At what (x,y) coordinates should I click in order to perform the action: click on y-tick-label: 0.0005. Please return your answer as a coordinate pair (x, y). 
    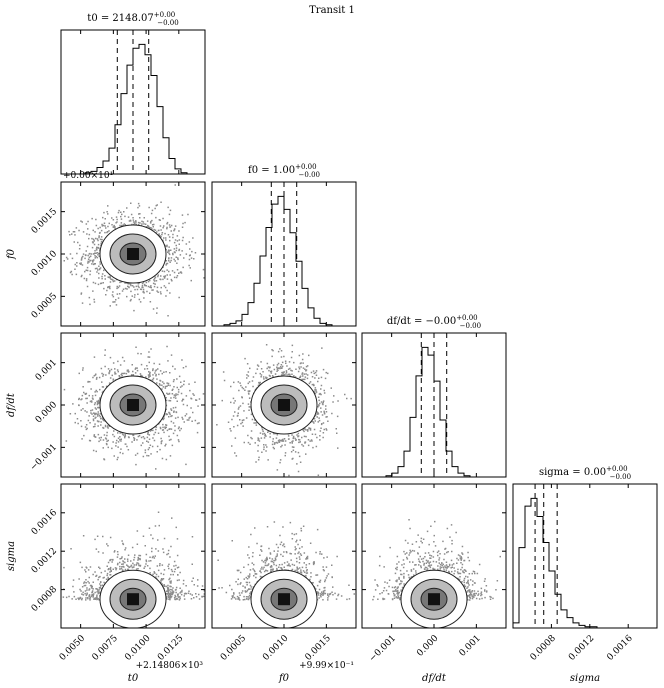
    Looking at the image, I should click on (45, 306).